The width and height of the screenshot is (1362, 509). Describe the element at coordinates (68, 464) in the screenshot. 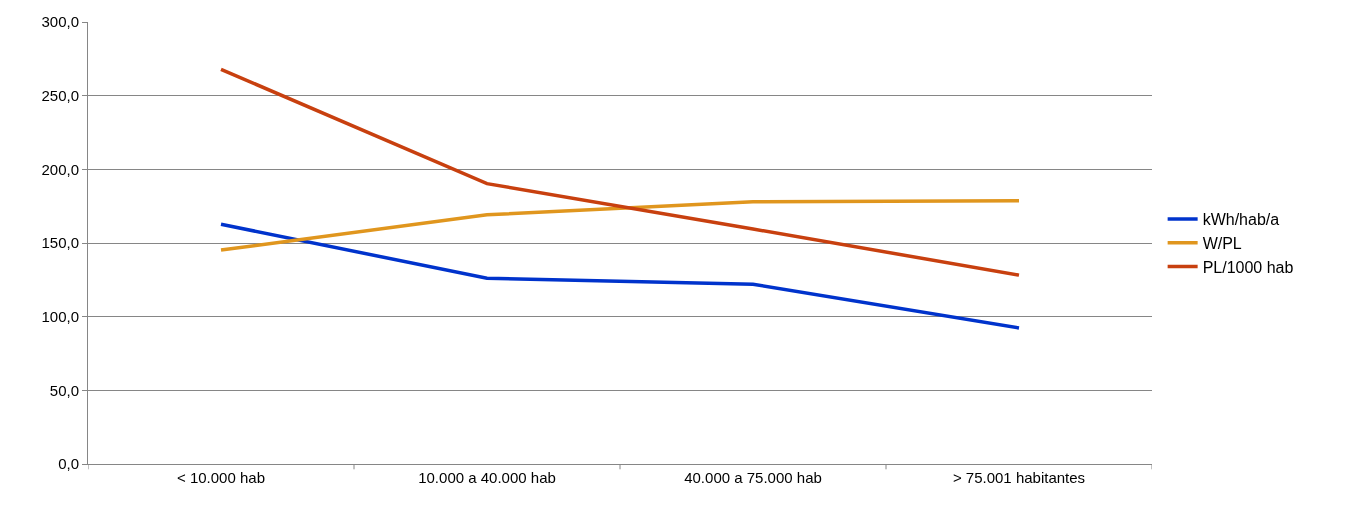

I see `y-tick-label: 0,0` at that location.